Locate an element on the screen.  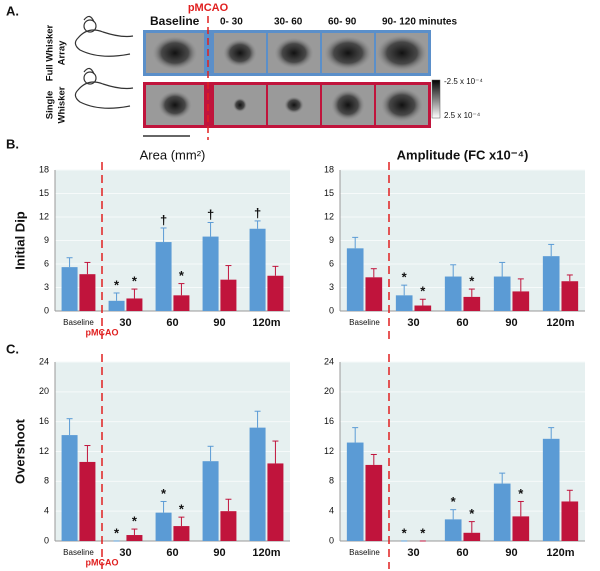
y-tick-label: 4 is located at coordinates (331, 511).